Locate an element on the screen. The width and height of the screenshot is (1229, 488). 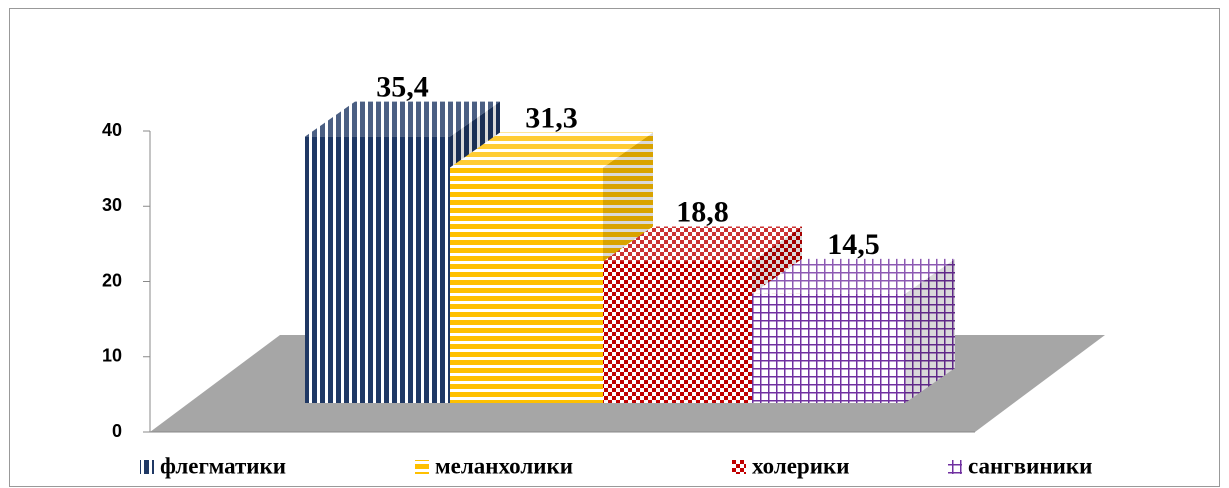
bar-side is located at coordinates (930, 330).